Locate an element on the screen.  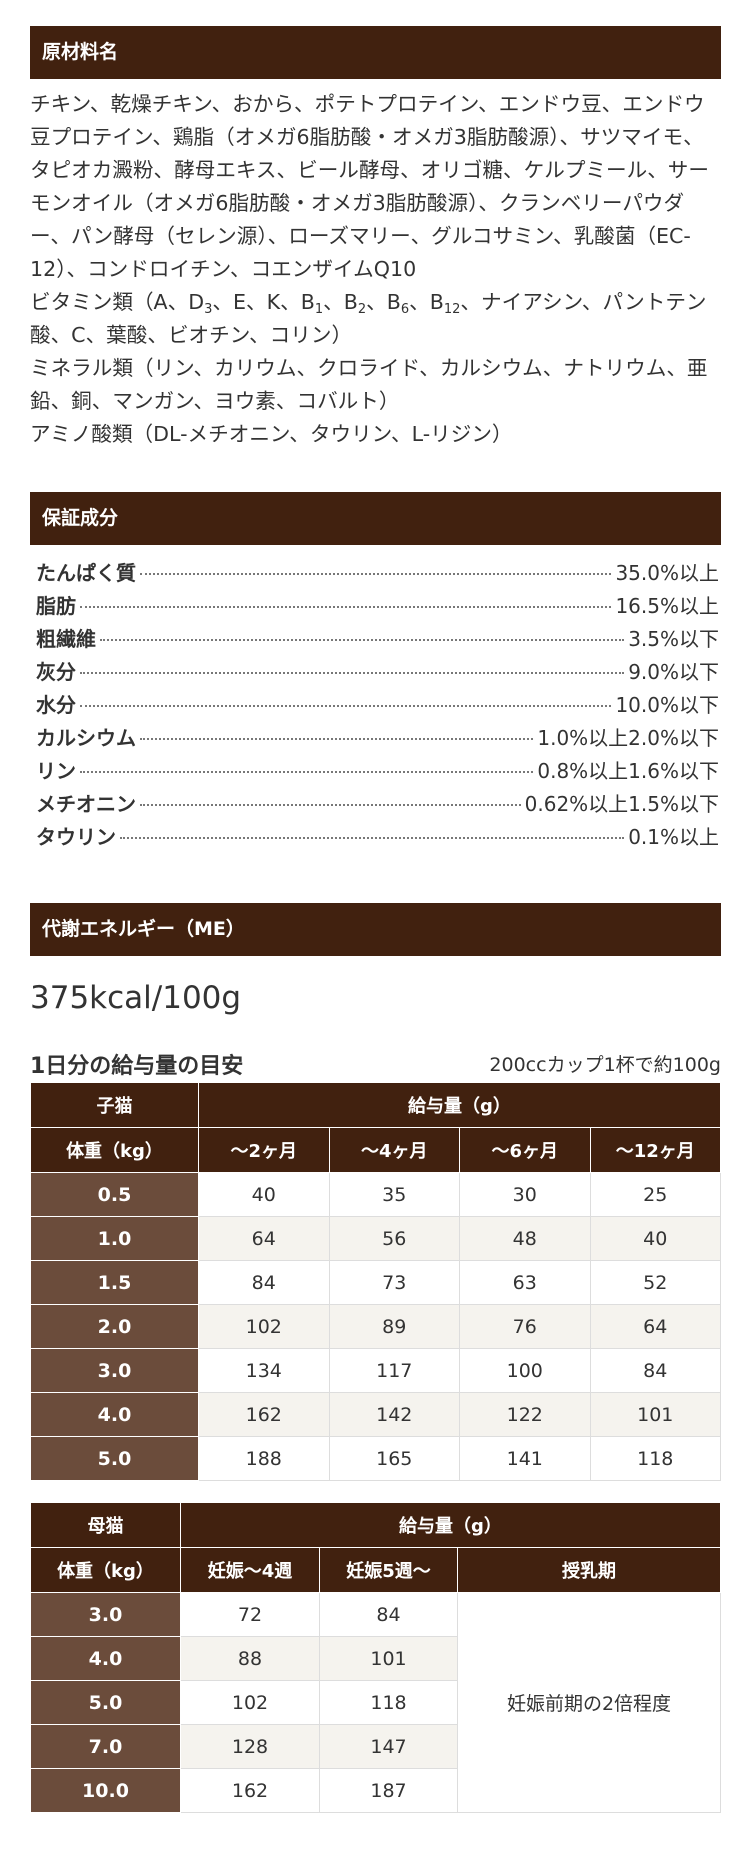
amount-cell: 141 is located at coordinates (525, 1458).